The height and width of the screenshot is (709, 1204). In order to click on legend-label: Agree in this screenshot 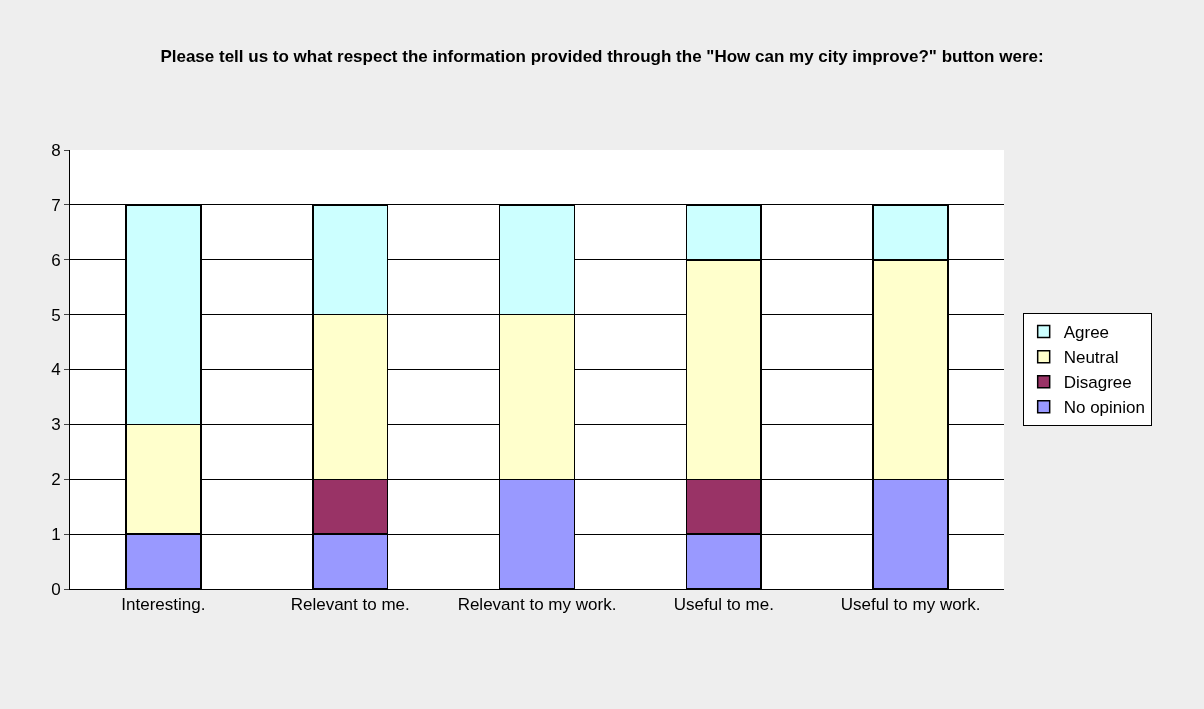, I will do `click(1086, 333)`.